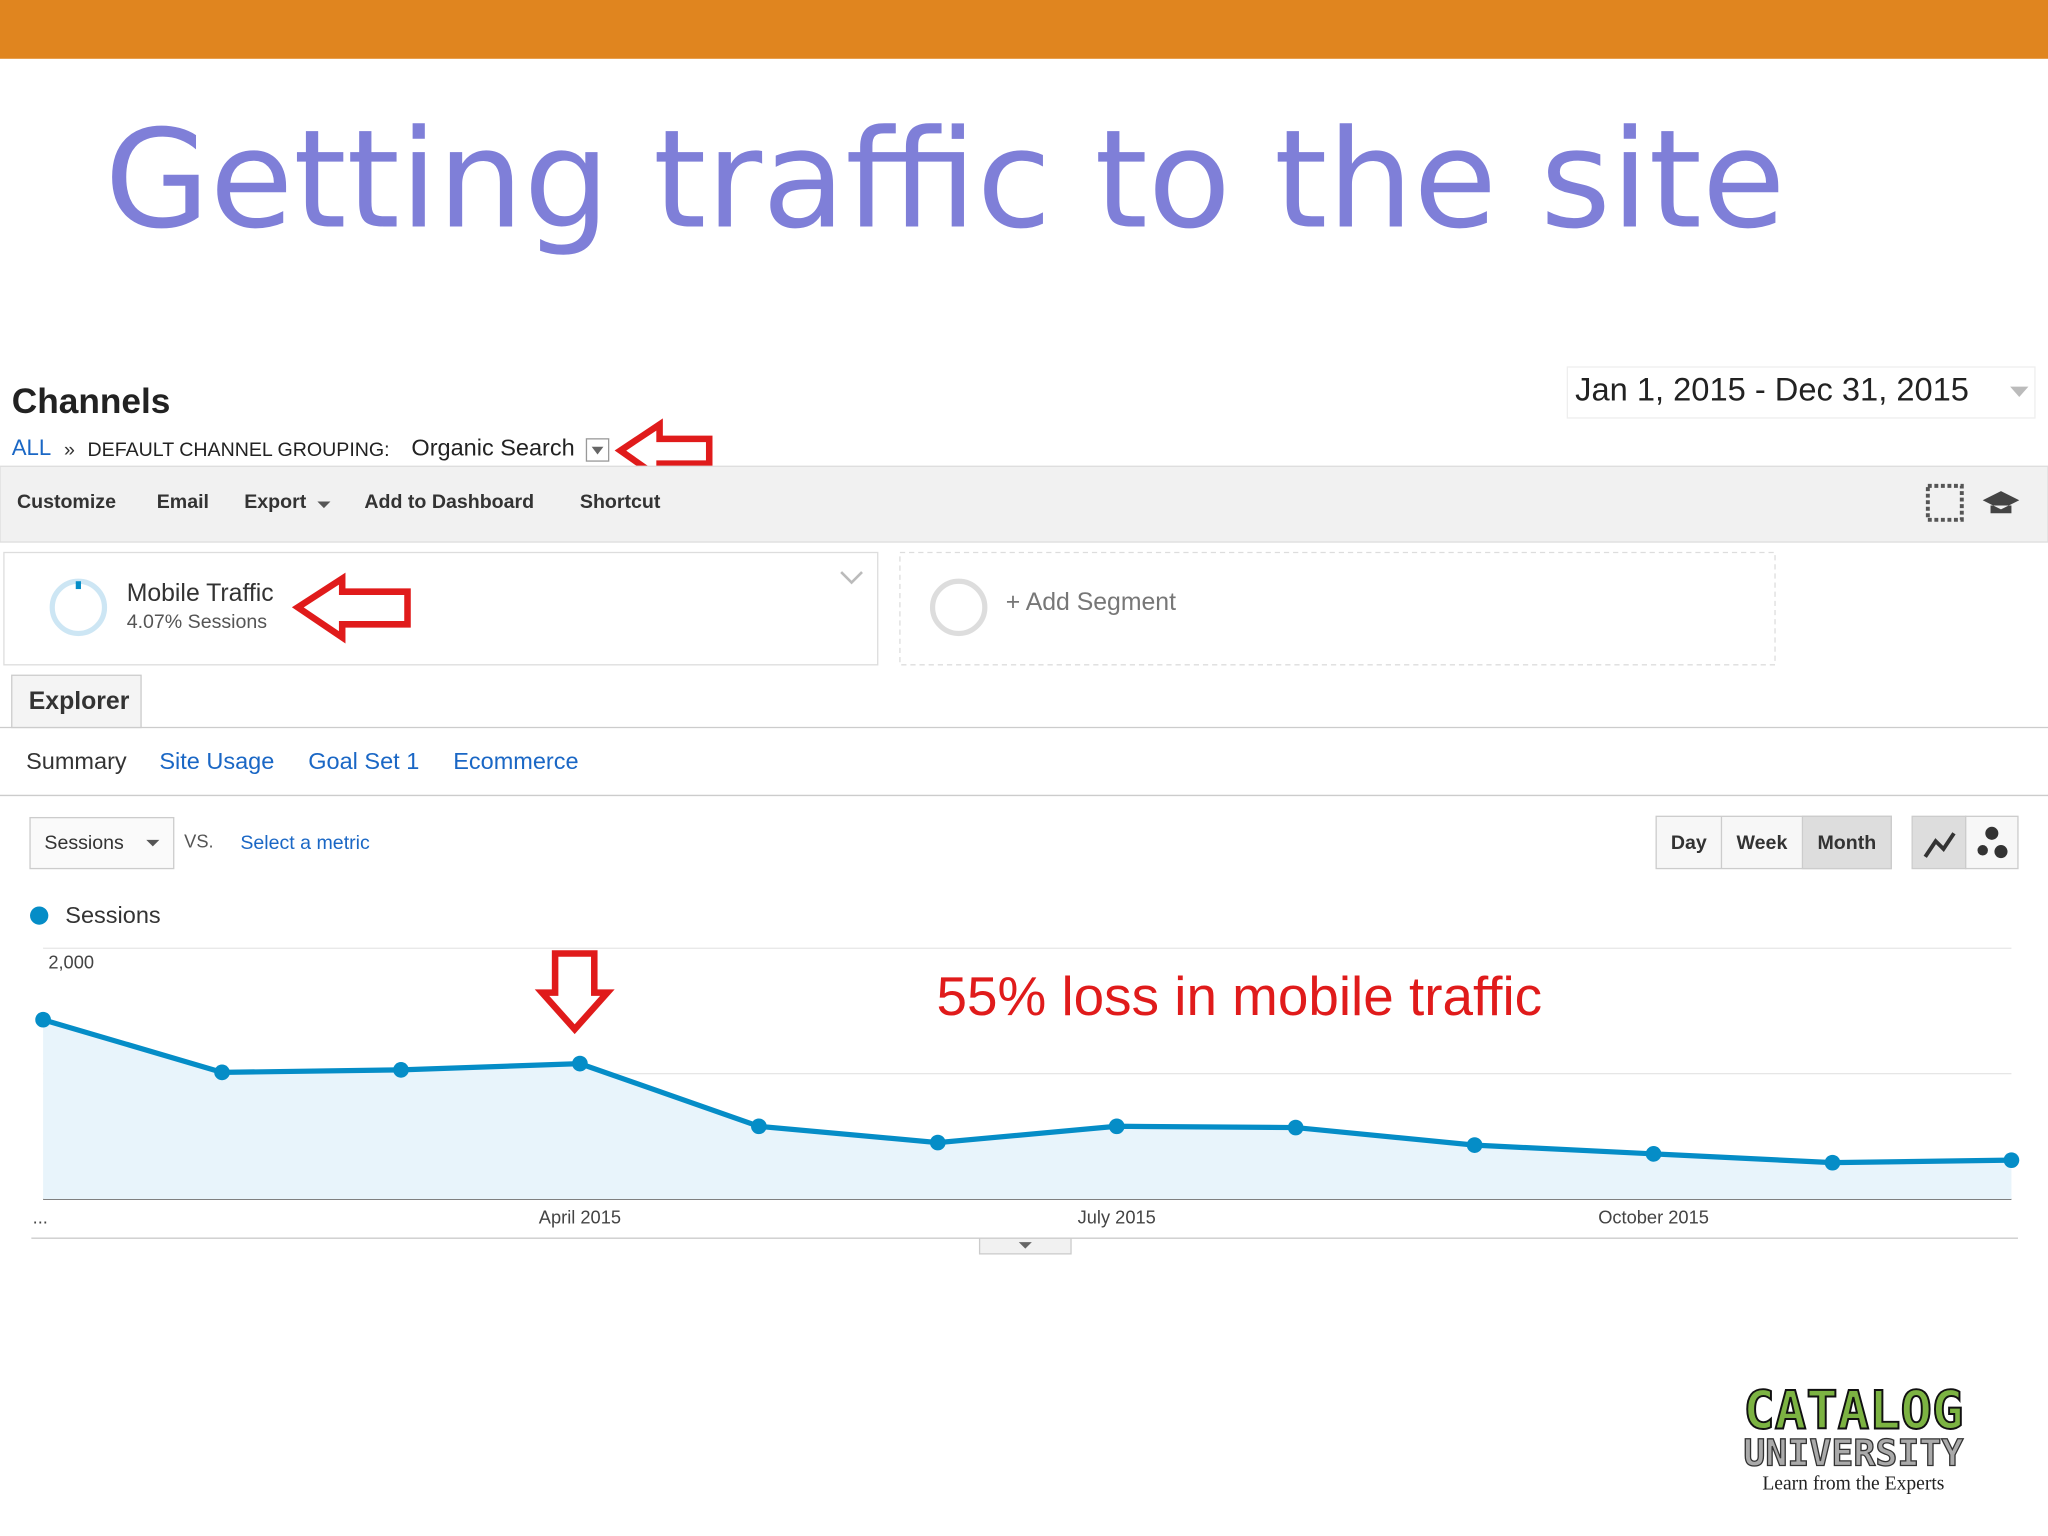 The width and height of the screenshot is (2048, 1536). Describe the element at coordinates (2019, 392) in the screenshot. I see `date-caret` at that location.